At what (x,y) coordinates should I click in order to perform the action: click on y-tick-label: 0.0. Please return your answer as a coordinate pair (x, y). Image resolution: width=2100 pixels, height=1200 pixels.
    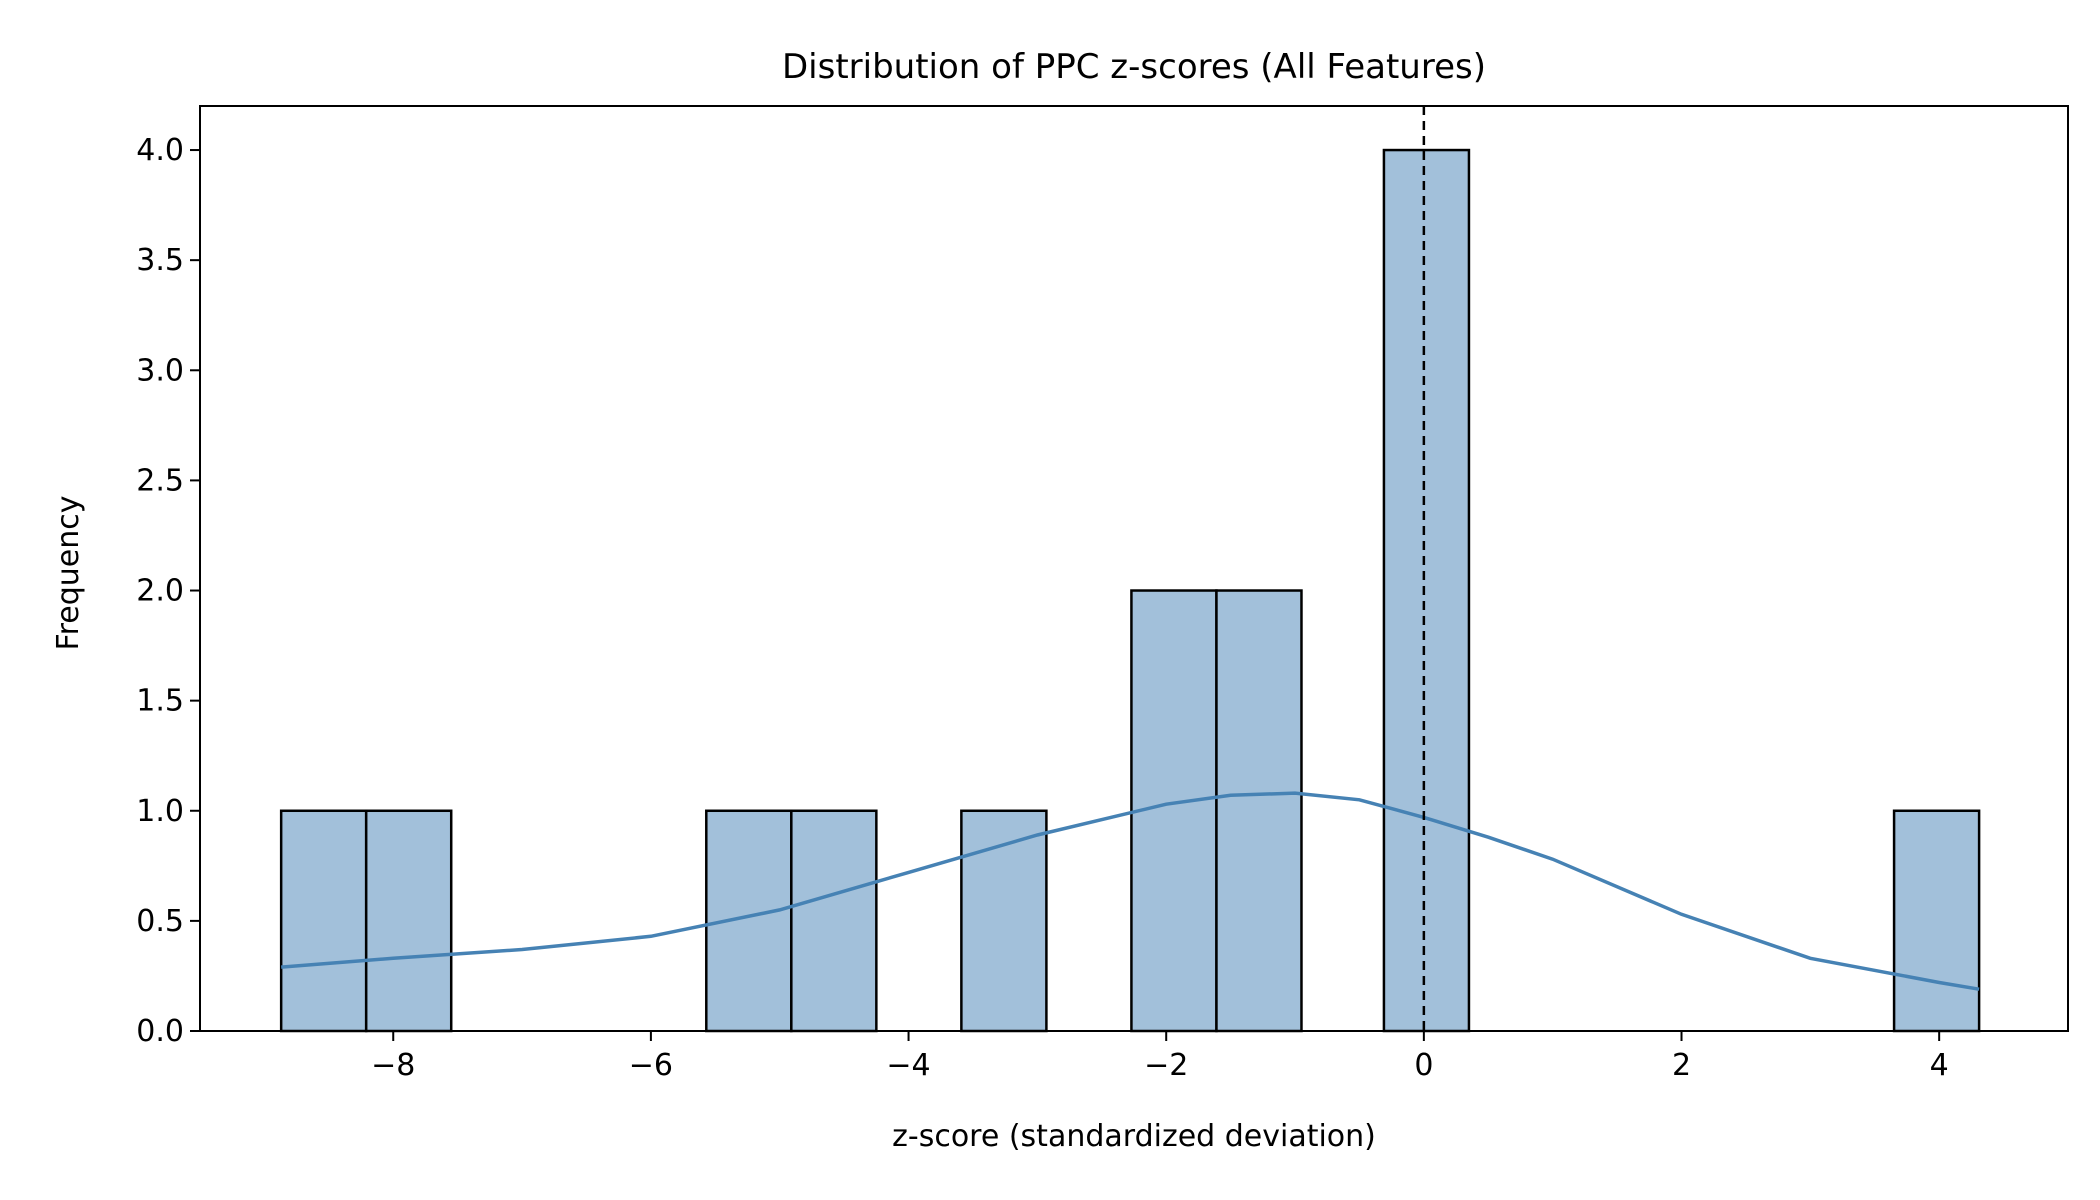
    Looking at the image, I should click on (160, 1031).